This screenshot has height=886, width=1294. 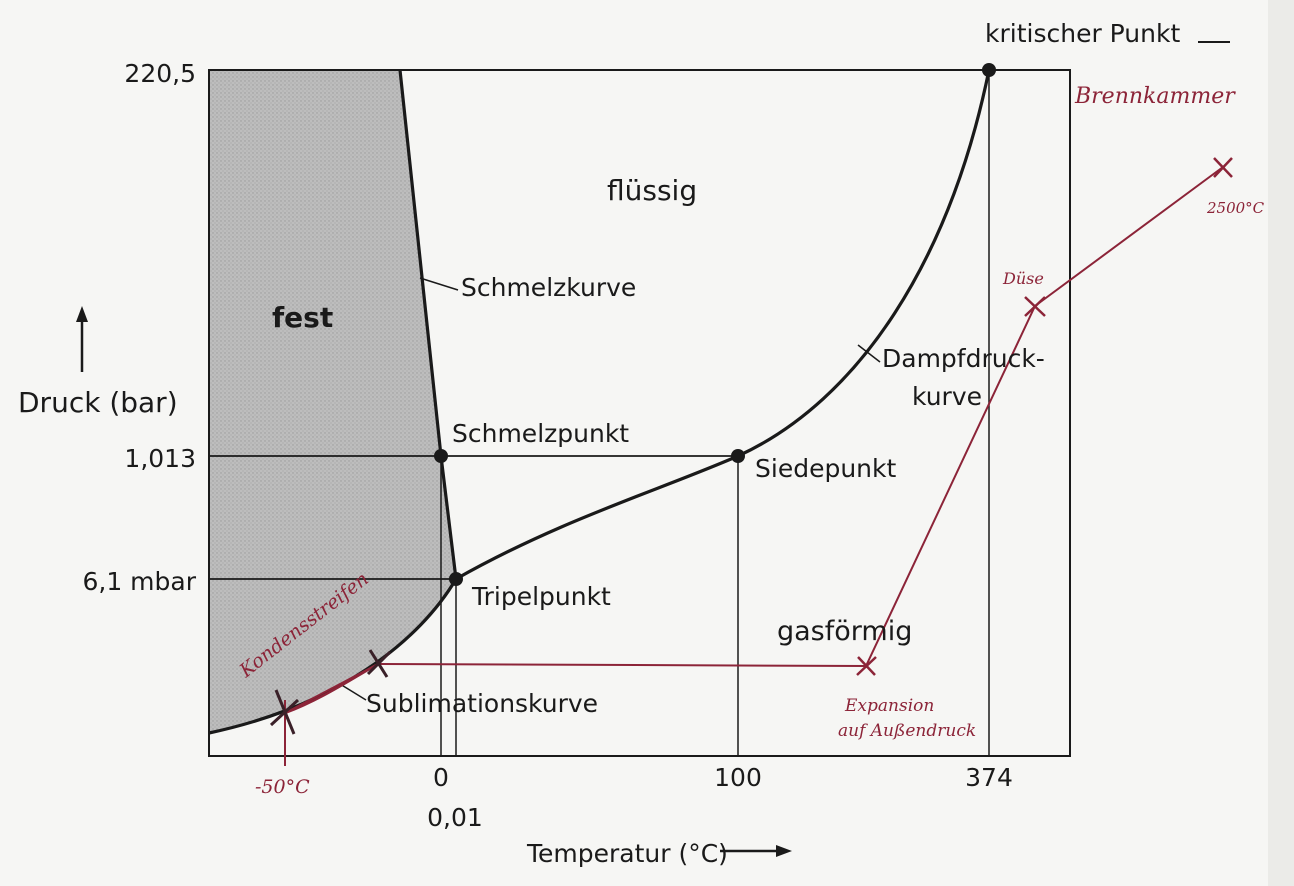 What do you see at coordinates (652, 190) in the screenshot?
I see `region-liquid-label: flüssig` at bounding box center [652, 190].